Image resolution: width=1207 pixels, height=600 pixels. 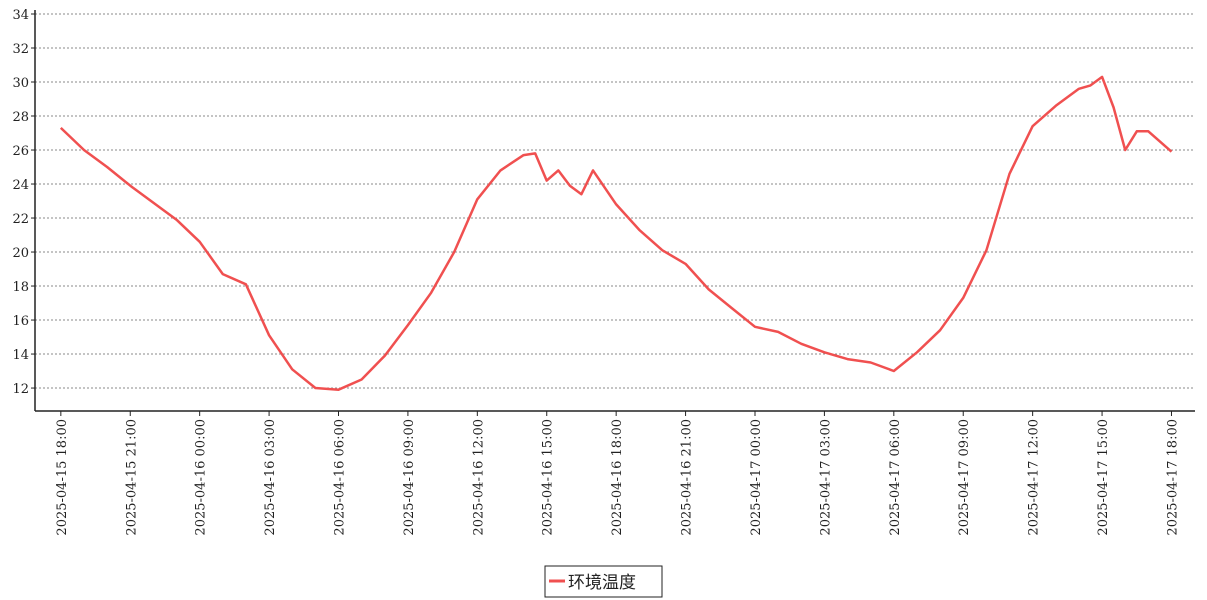 What do you see at coordinates (602, 583) in the screenshot?
I see `legend-label: 环境温度` at bounding box center [602, 583].